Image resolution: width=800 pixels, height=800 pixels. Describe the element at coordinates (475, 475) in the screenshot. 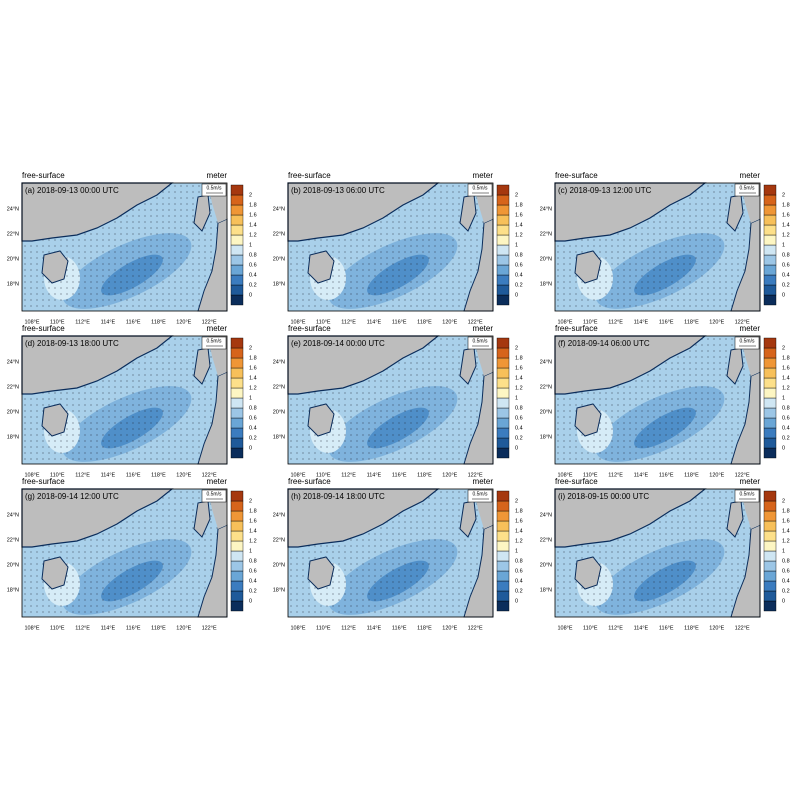

I see `lon-tick: 122°E` at that location.